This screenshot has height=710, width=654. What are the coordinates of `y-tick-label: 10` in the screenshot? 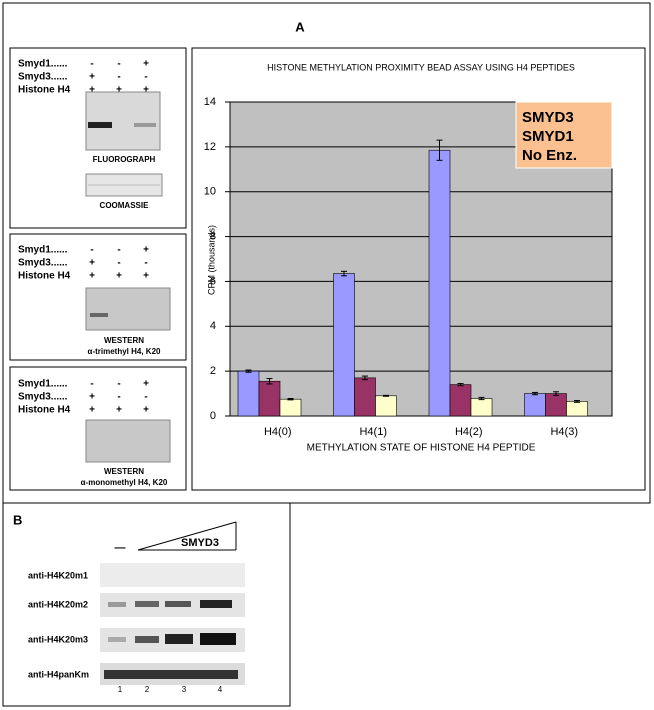 It's located at (210, 192).